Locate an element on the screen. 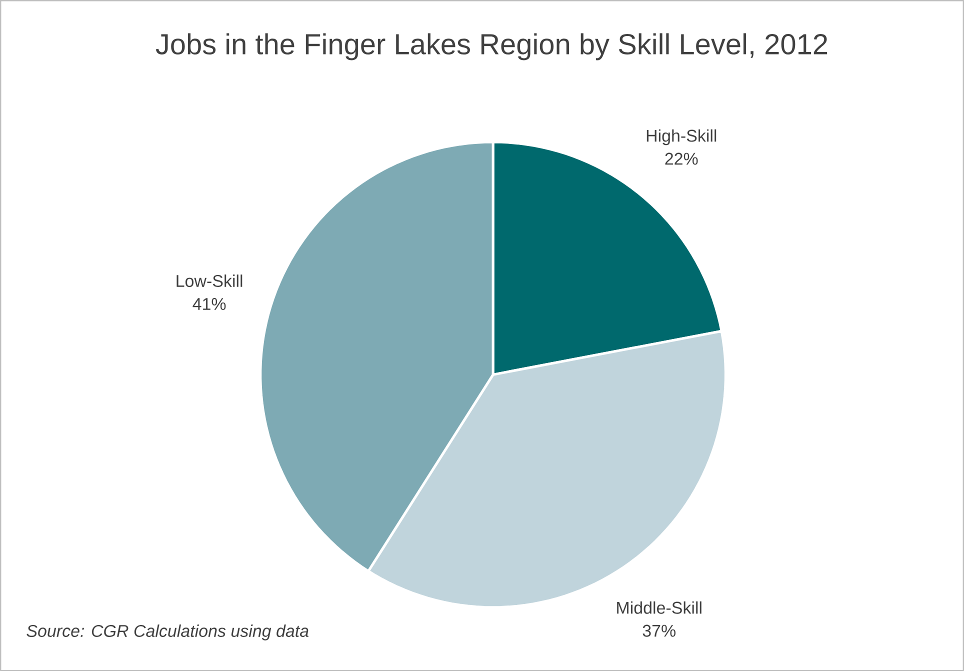 This screenshot has width=964, height=671. data-label: 37% is located at coordinates (659, 630).